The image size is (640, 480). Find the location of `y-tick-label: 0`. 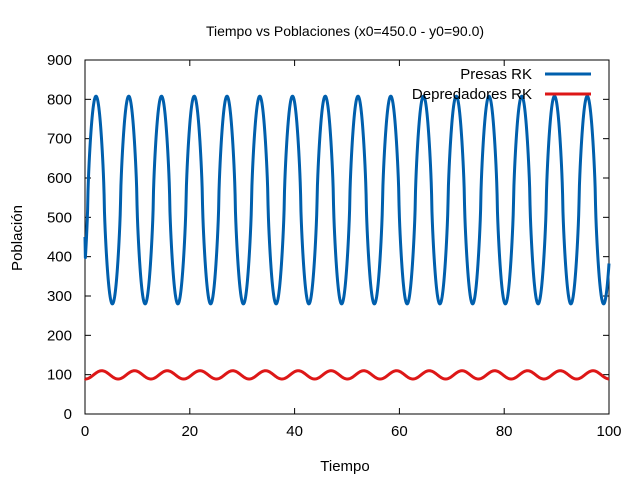

y-tick-label: 0 is located at coordinates (68, 414).